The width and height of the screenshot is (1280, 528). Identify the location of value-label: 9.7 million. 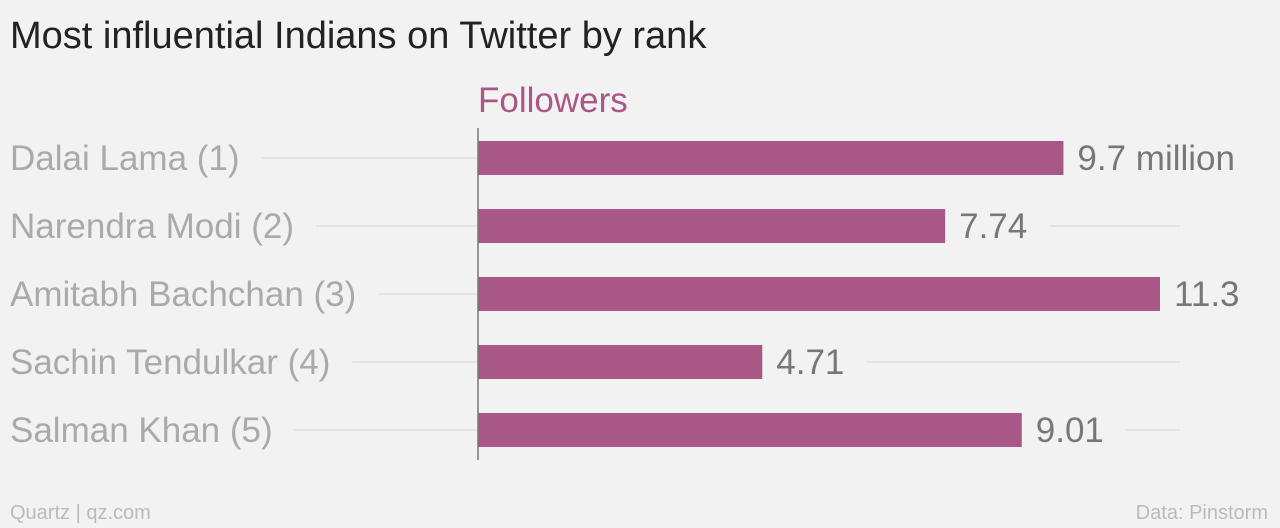
(1156, 158).